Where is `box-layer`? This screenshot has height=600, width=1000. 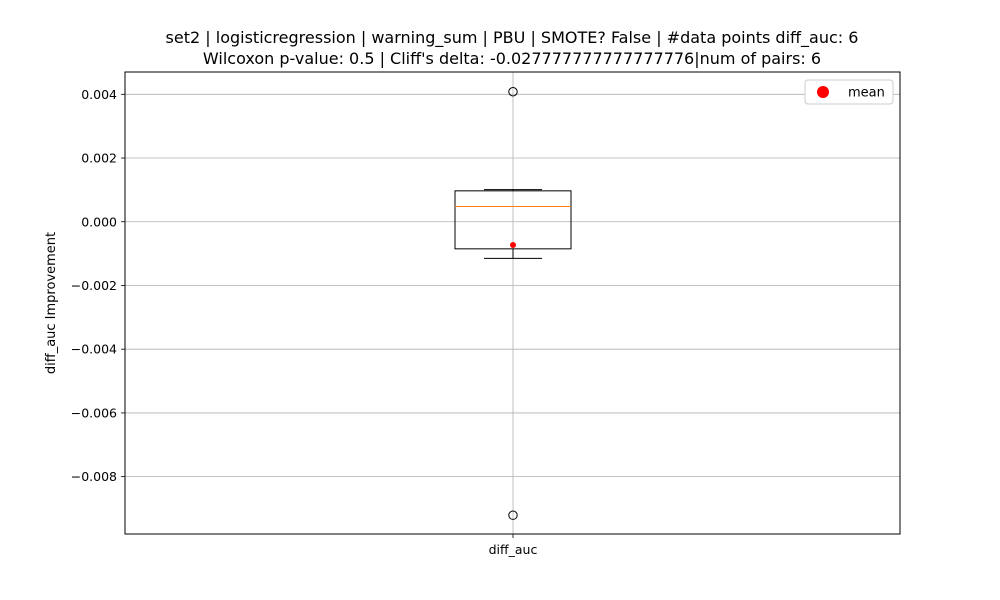
box-layer is located at coordinates (513, 303).